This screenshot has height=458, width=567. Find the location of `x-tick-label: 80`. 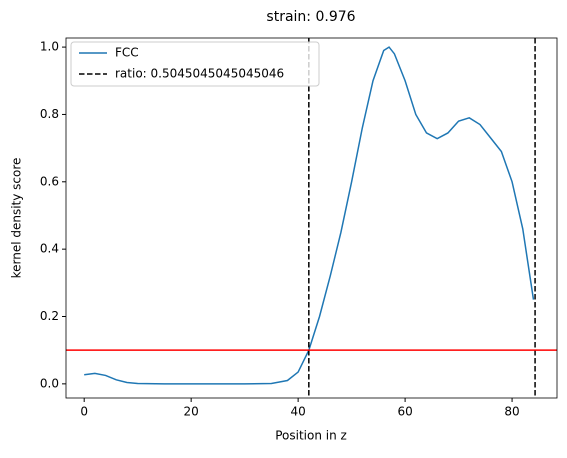

x-tick-label: 80 is located at coordinates (511, 412).